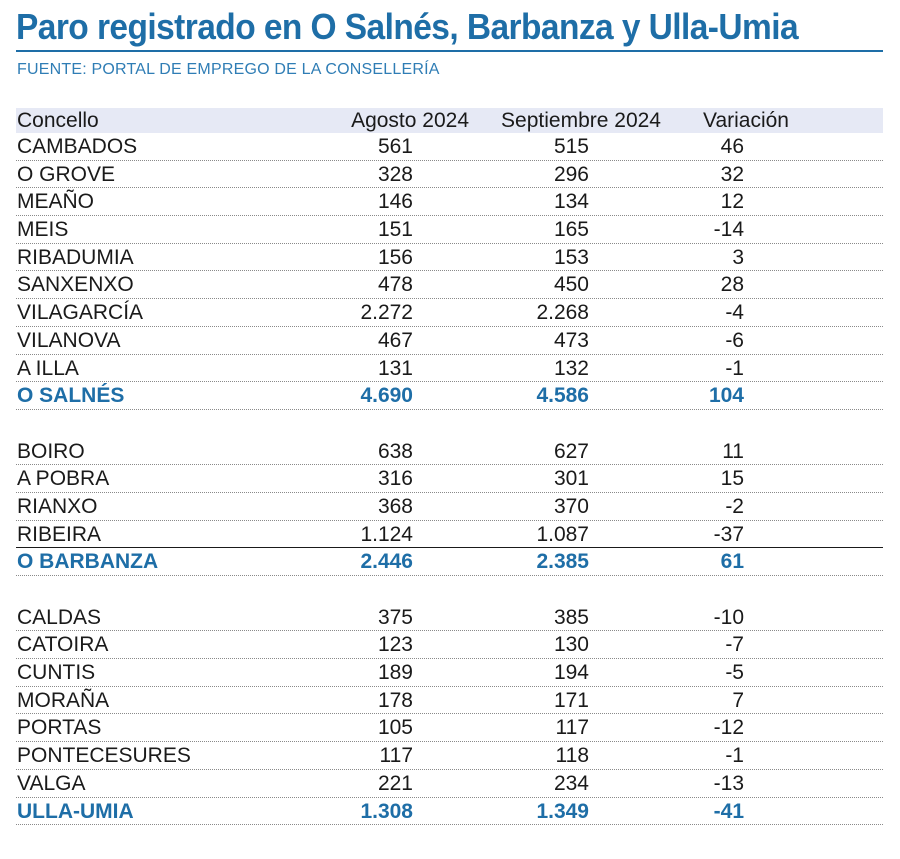 The height and width of the screenshot is (859, 900). Describe the element at coordinates (734, 756) in the screenshot. I see `cell-var: -1` at that location.